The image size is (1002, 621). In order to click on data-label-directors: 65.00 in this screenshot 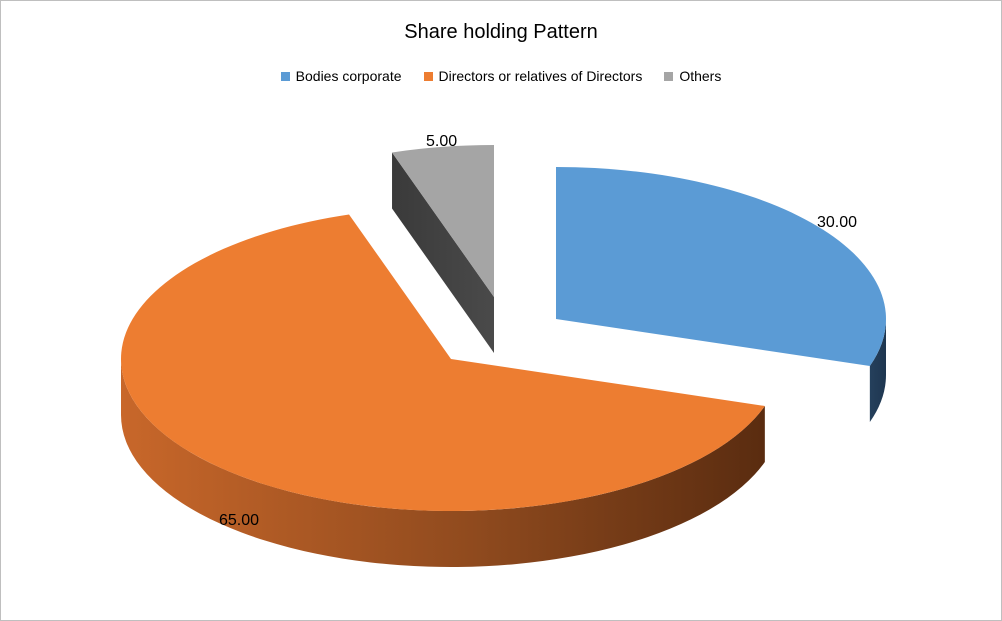, I will do `click(239, 520)`.